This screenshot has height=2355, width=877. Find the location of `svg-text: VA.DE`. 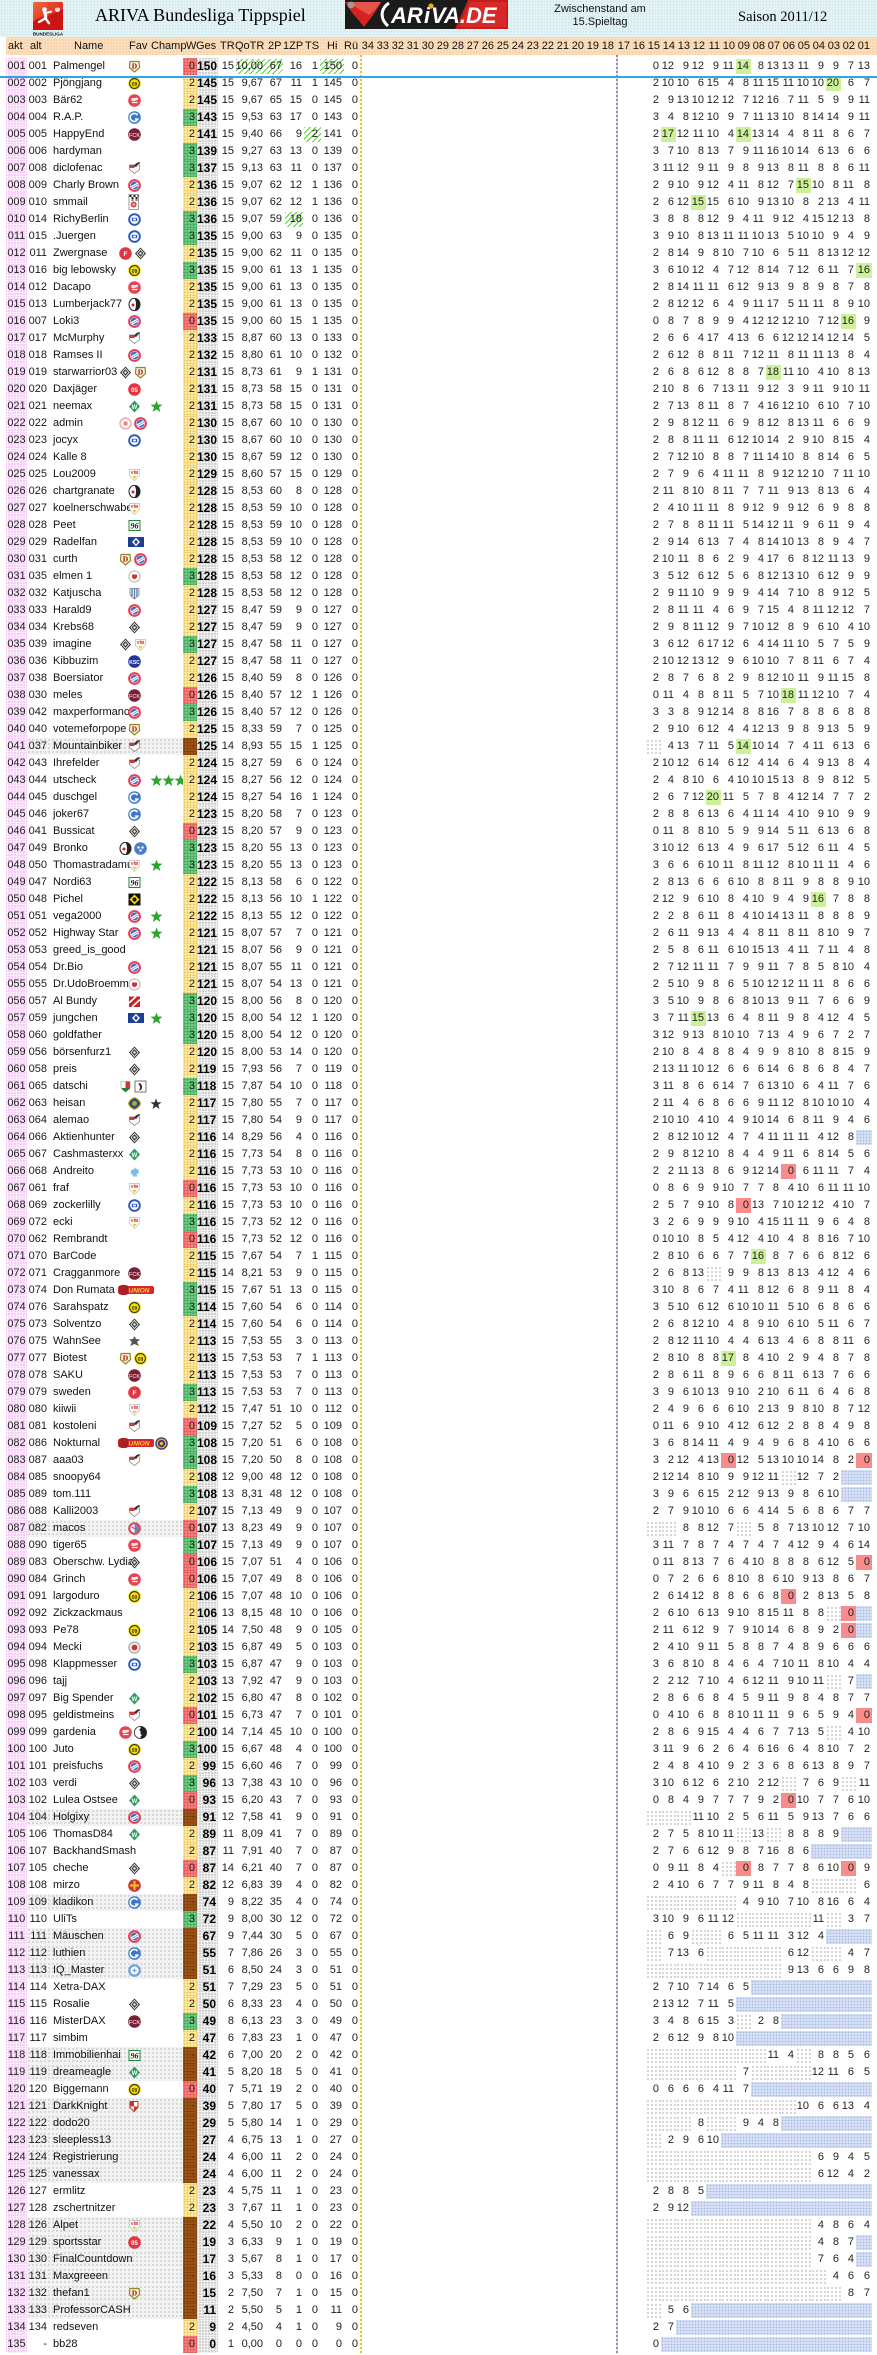

svg-text: VA.DE is located at coordinates (464, 15).